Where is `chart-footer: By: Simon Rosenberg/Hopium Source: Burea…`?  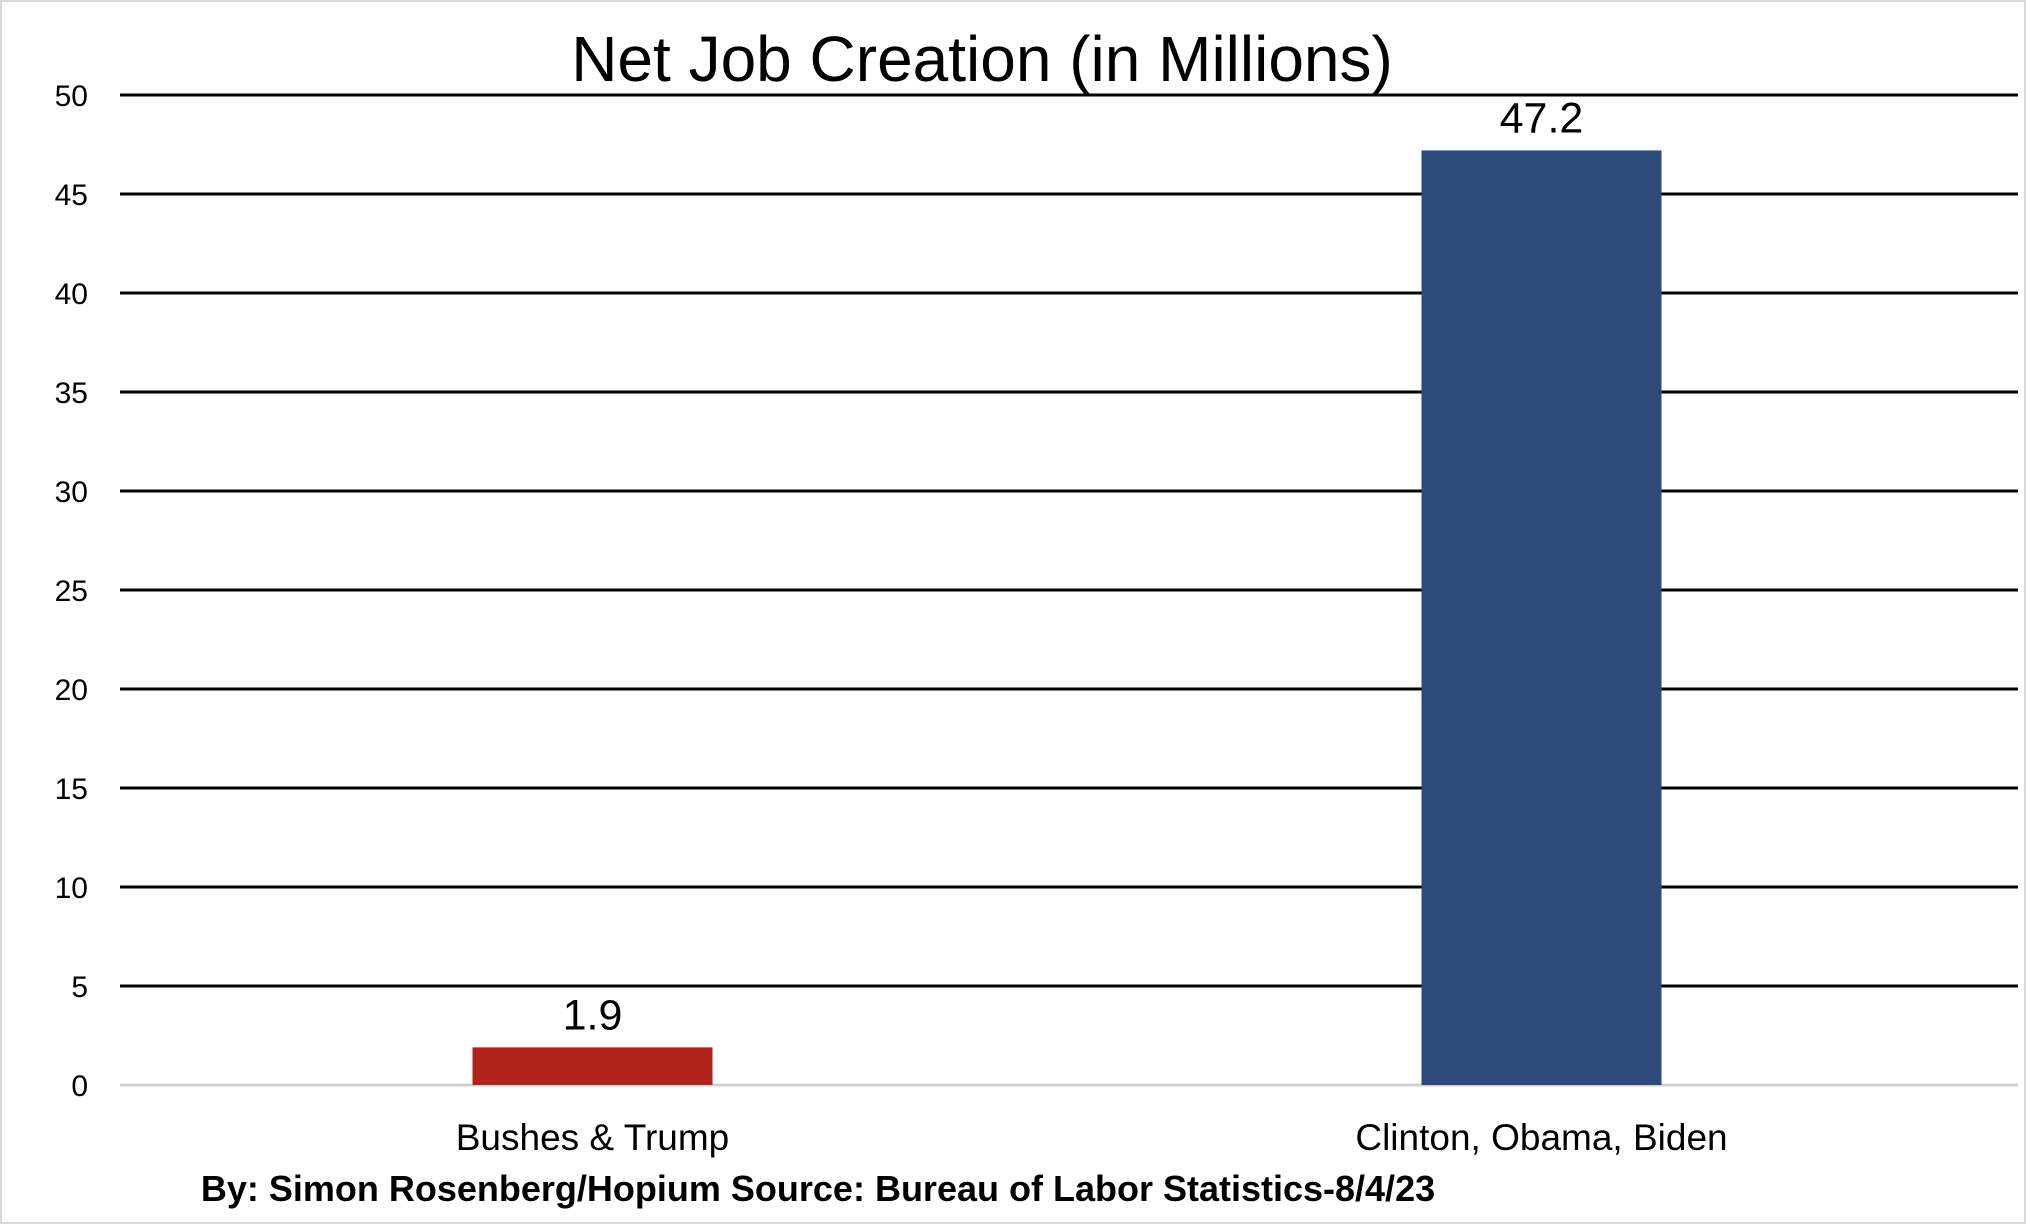 chart-footer: By: Simon Rosenberg/Hopium Source: Burea… is located at coordinates (818, 1188).